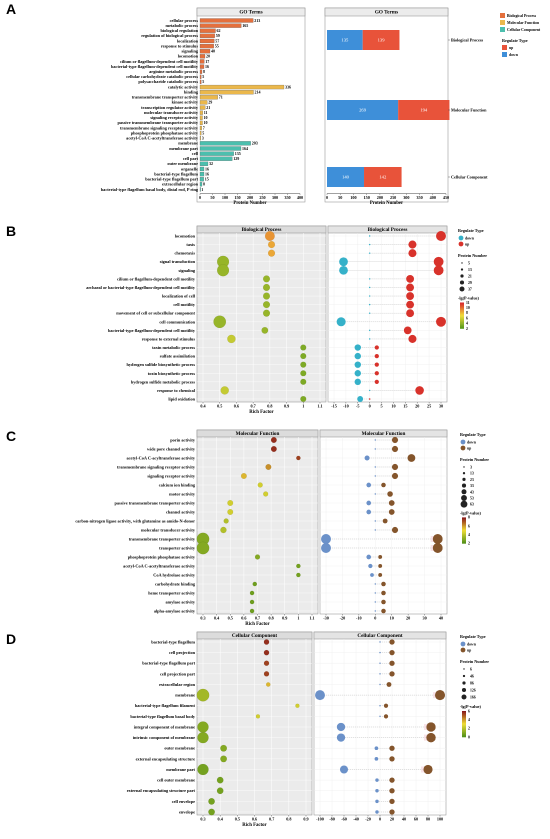 The image size is (550, 839). I want to click on x-tick-label: 150, so click(367, 197).